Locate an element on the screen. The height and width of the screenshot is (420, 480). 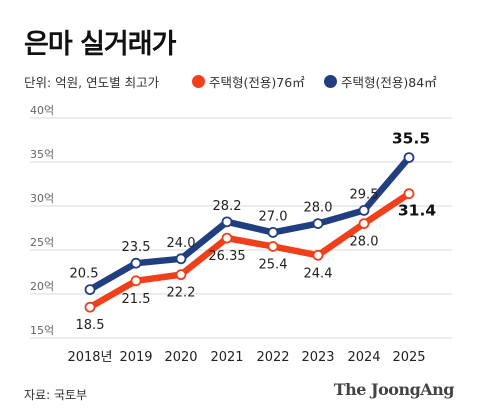
subtitle-row: 단위: 억원, 연도별 최고가 주택형(전용)76㎡ 주택형(전용)84㎡ is located at coordinates (244, 82).